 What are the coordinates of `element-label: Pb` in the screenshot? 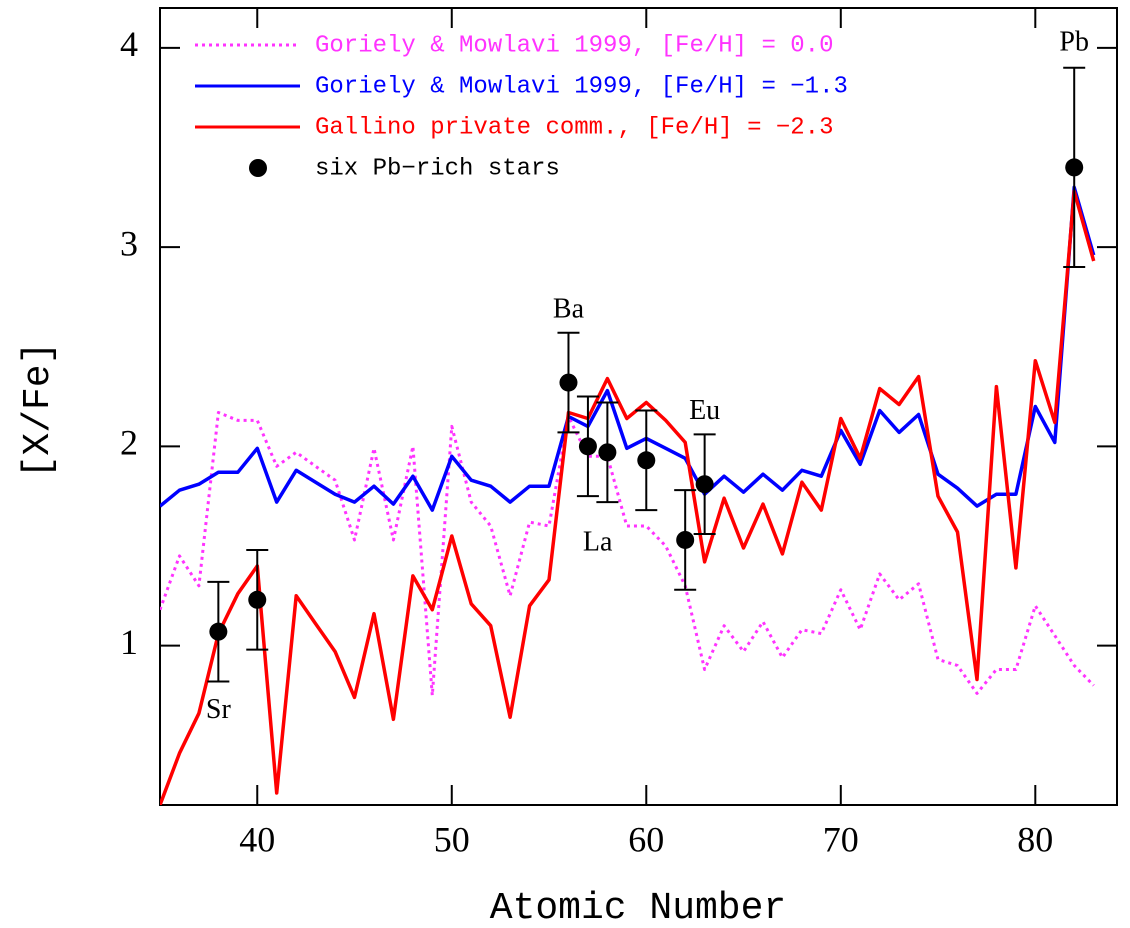 It's located at (1074, 41).